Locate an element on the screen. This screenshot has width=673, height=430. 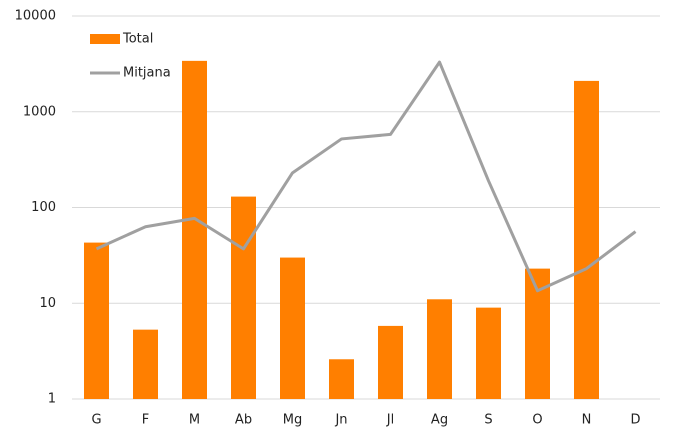
legend-label: Mitjana is located at coordinates (147, 73).